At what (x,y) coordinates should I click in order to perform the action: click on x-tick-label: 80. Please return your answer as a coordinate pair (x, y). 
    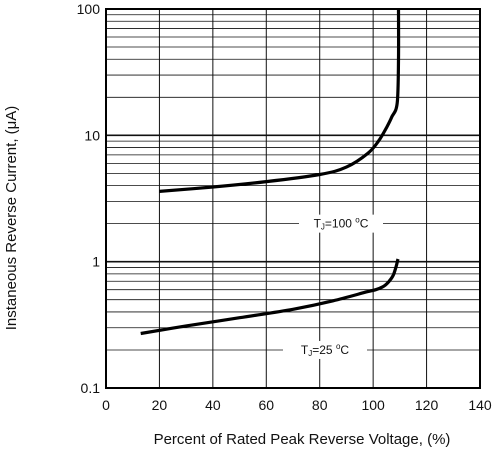
    Looking at the image, I should click on (320, 405).